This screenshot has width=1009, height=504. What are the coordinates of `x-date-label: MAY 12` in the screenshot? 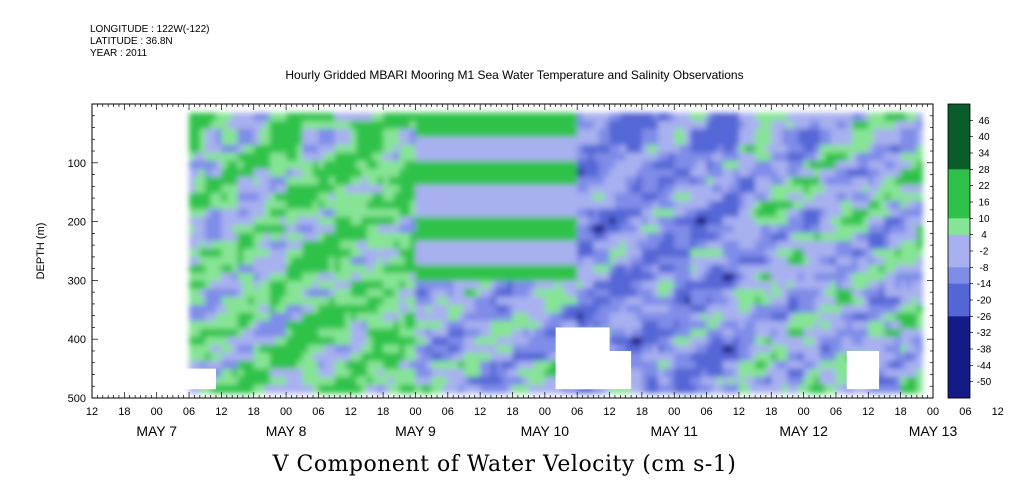 It's located at (803, 431).